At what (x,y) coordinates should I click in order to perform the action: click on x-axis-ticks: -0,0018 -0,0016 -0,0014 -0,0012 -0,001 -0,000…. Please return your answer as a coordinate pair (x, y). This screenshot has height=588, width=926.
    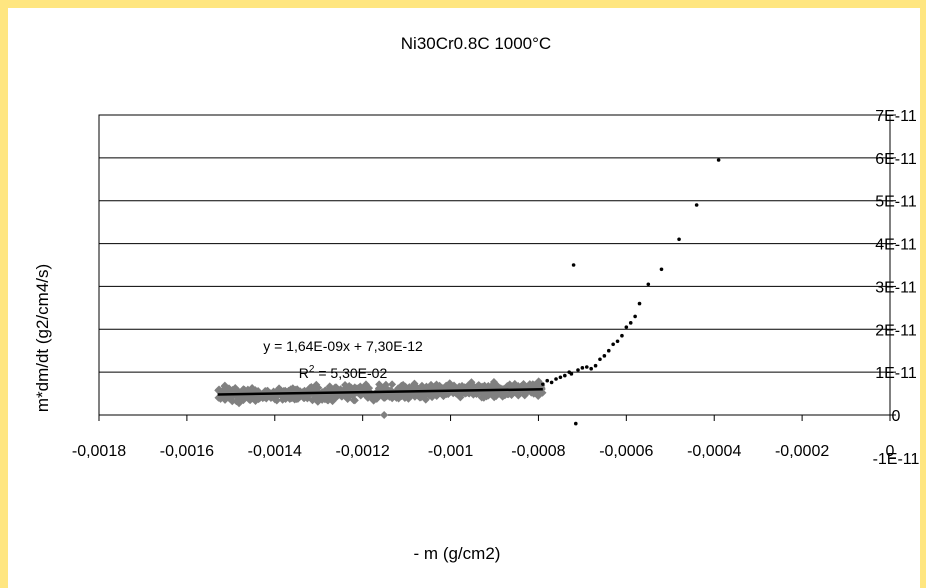
    Looking at the image, I should click on (483, 437).